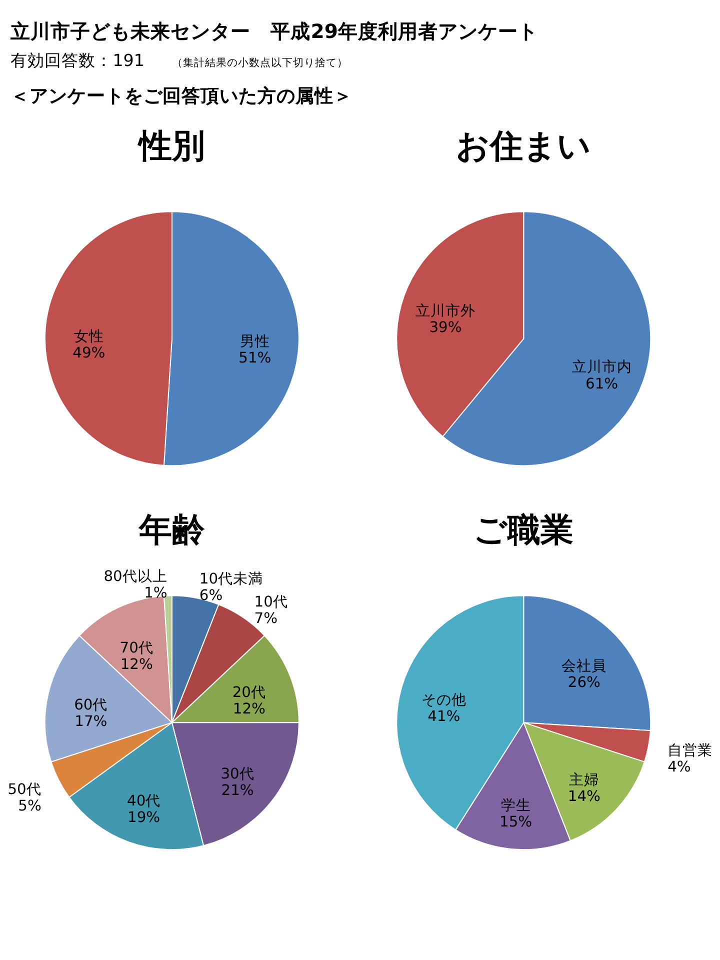 The image size is (720, 960). I want to click on slice-label: 10代未満, so click(231, 579).